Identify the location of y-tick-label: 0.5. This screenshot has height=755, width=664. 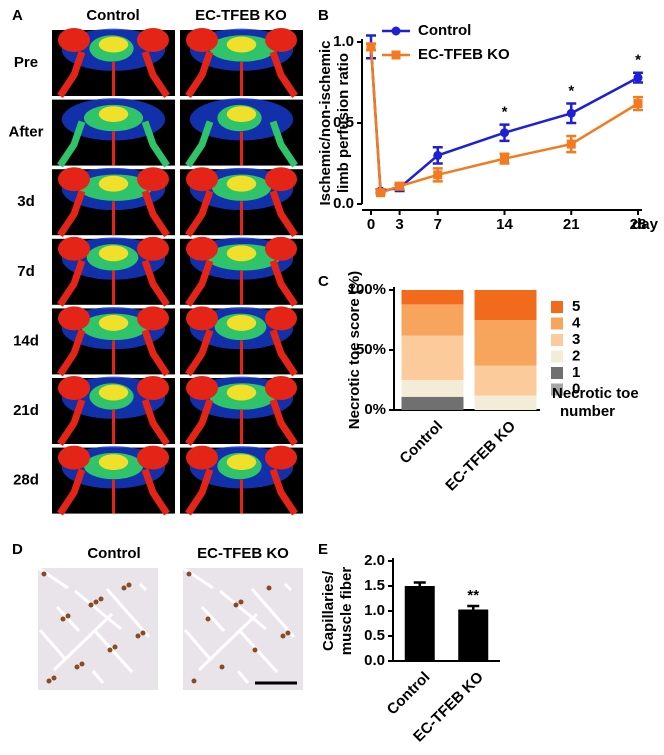
(343, 122).